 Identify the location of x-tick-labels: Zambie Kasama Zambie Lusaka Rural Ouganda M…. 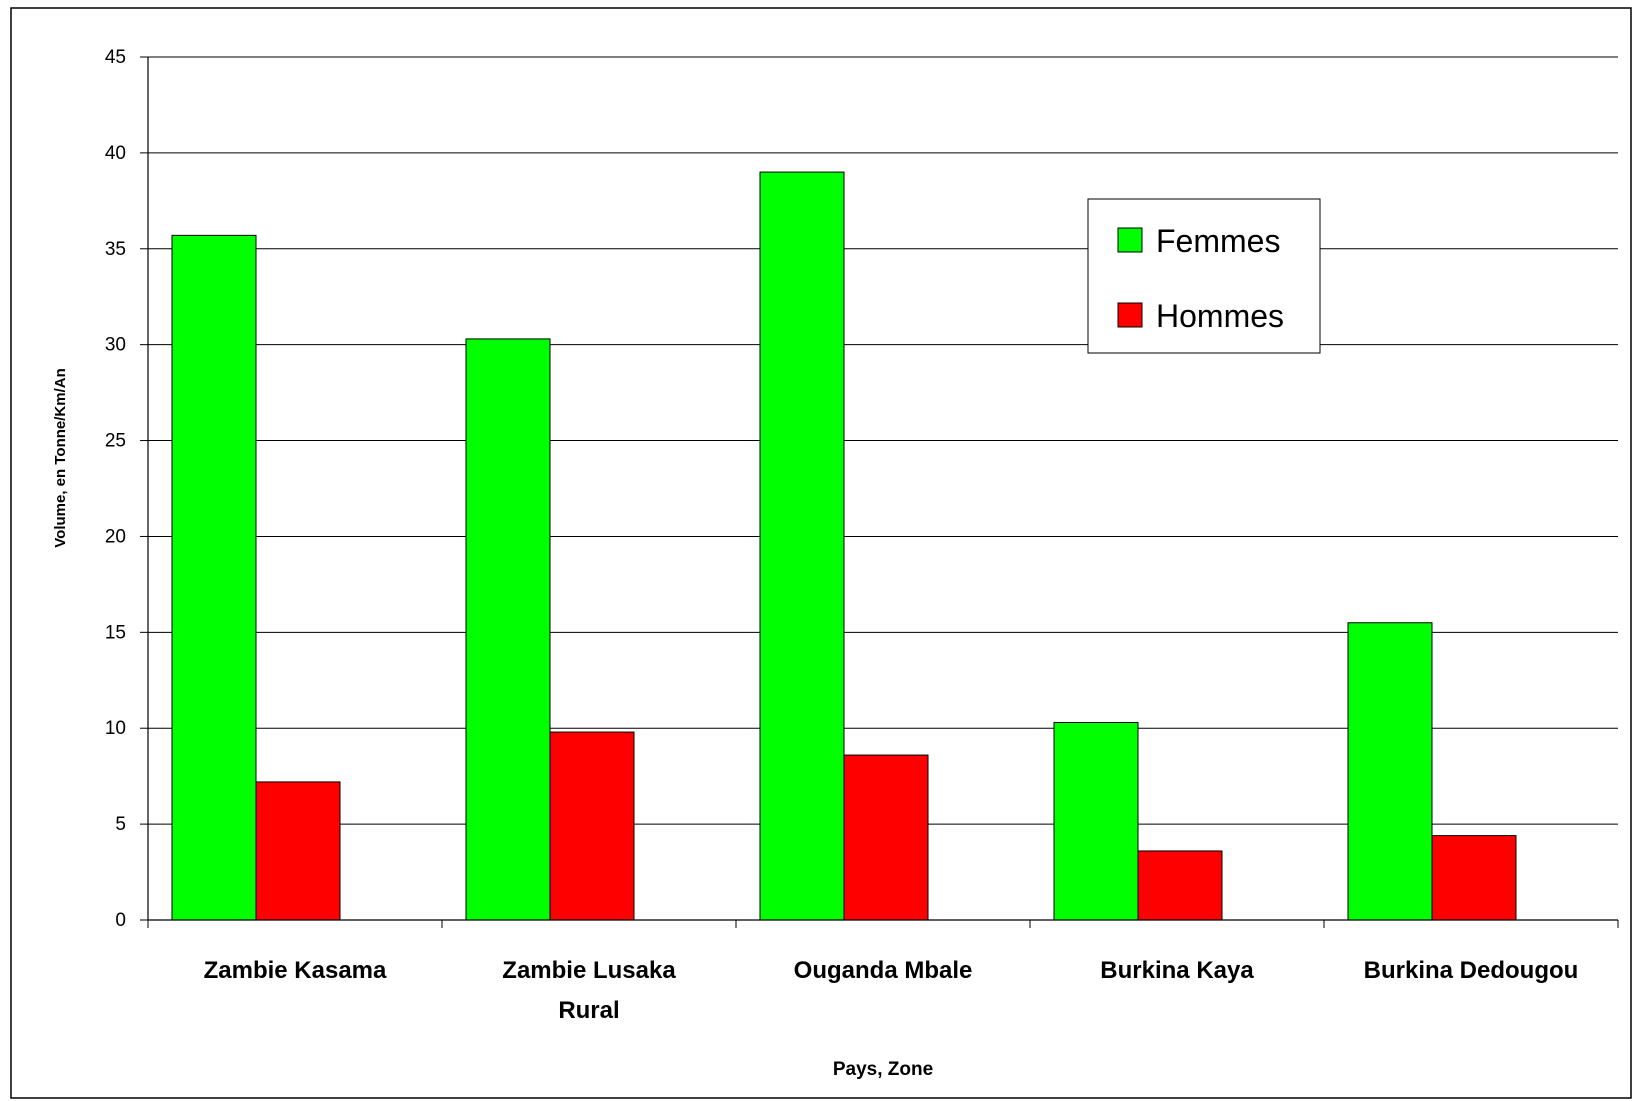
(891, 990).